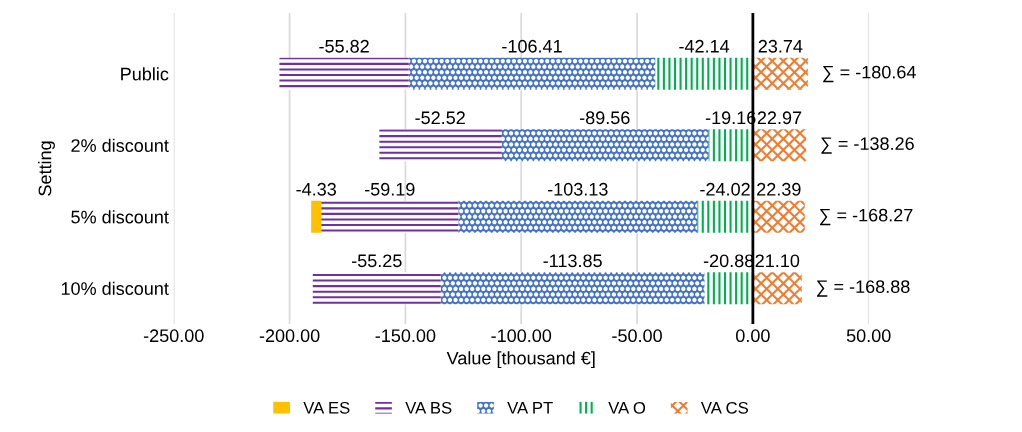 This screenshot has height=432, width=1022. Describe the element at coordinates (520, 360) in the screenshot. I see `x-axis-title: Value [thousand €]` at that location.